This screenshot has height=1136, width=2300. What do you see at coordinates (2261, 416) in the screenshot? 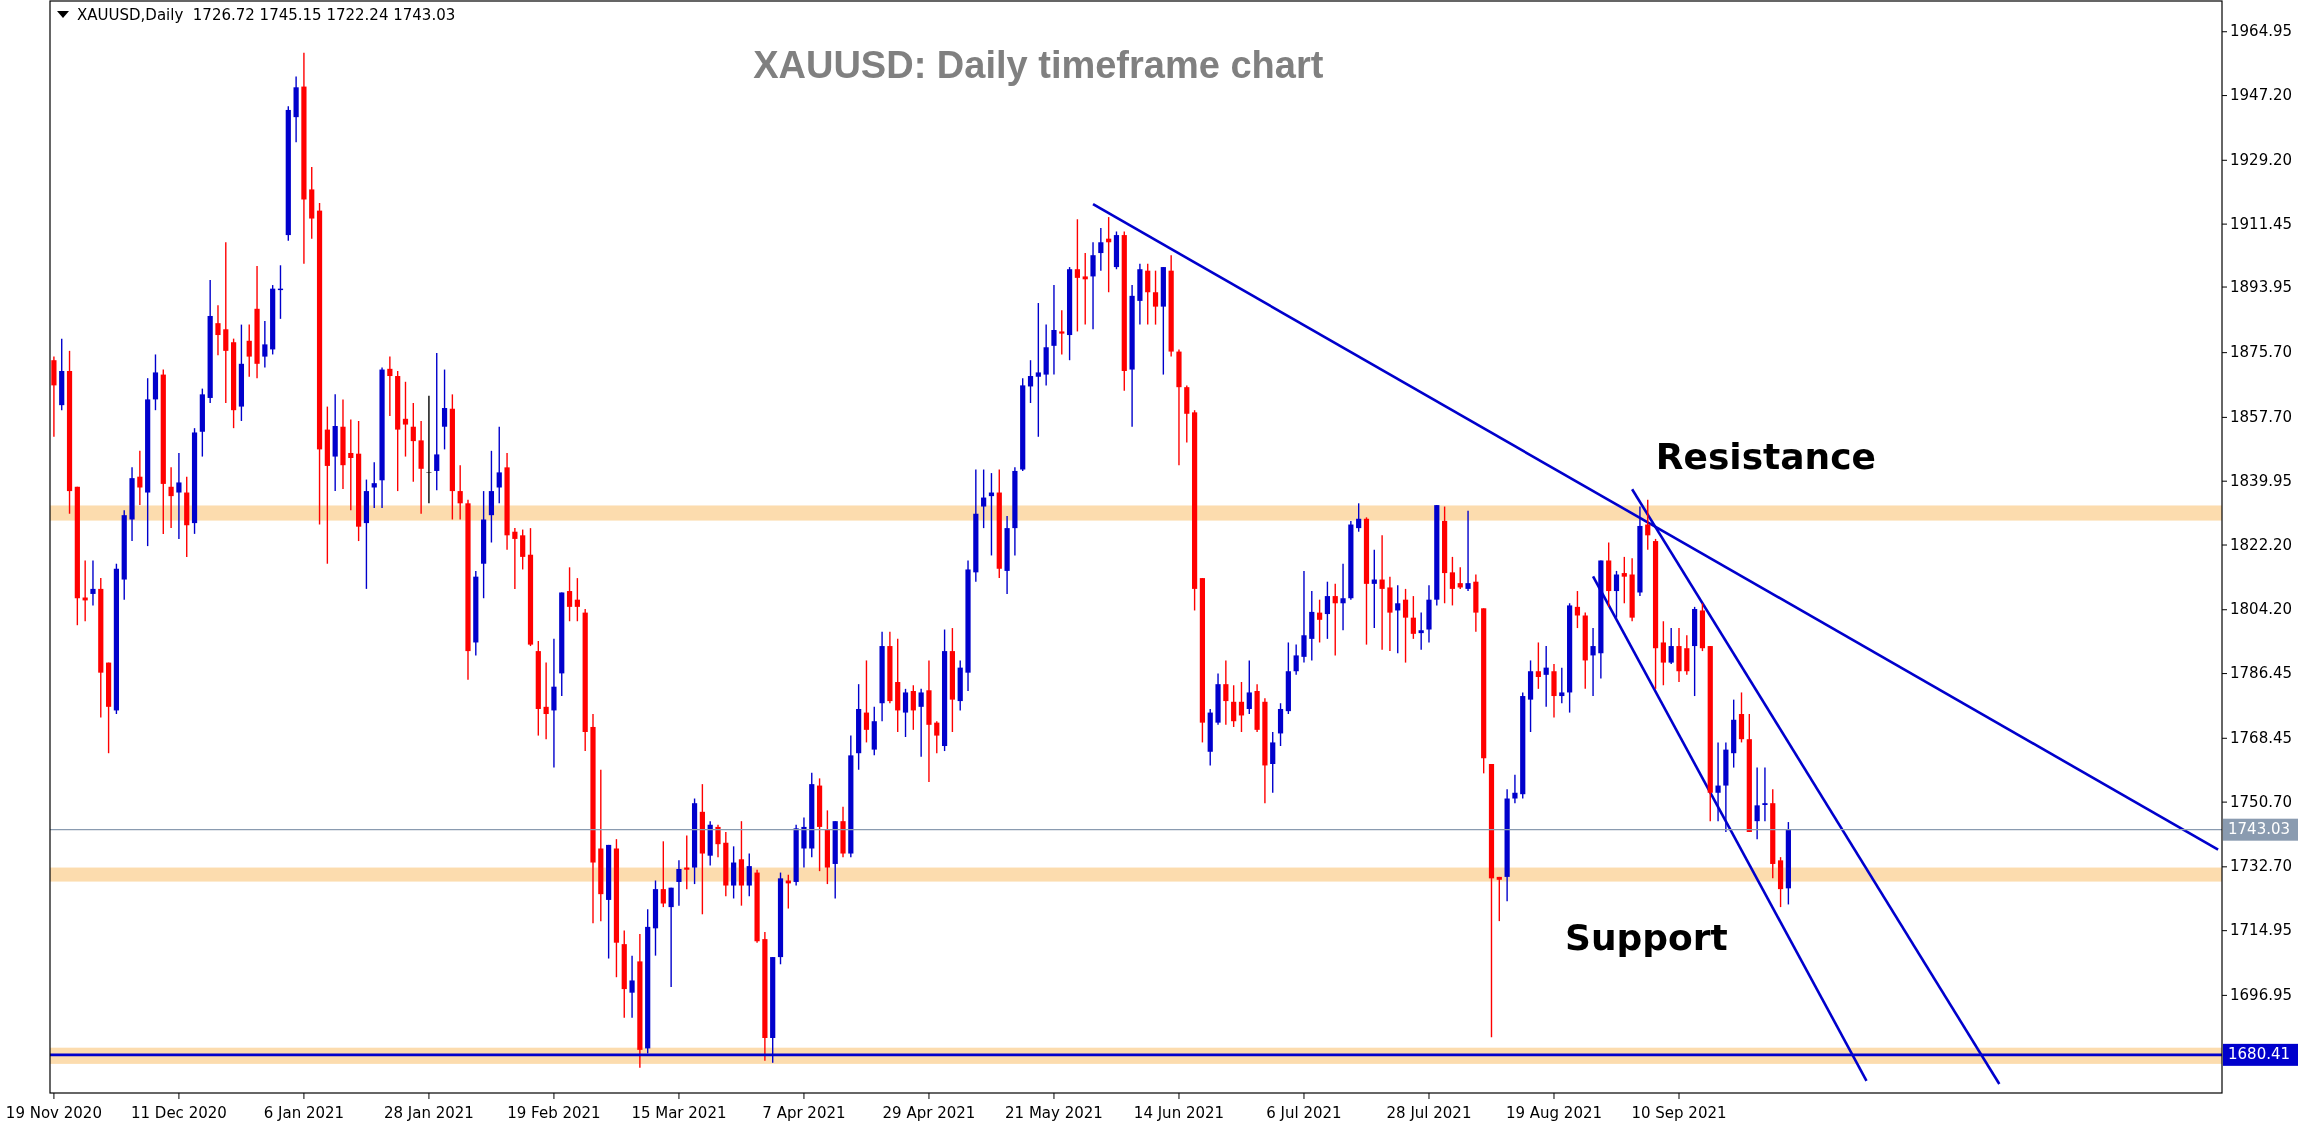
I see `y-tick-label: 1857.70` at bounding box center [2261, 416].